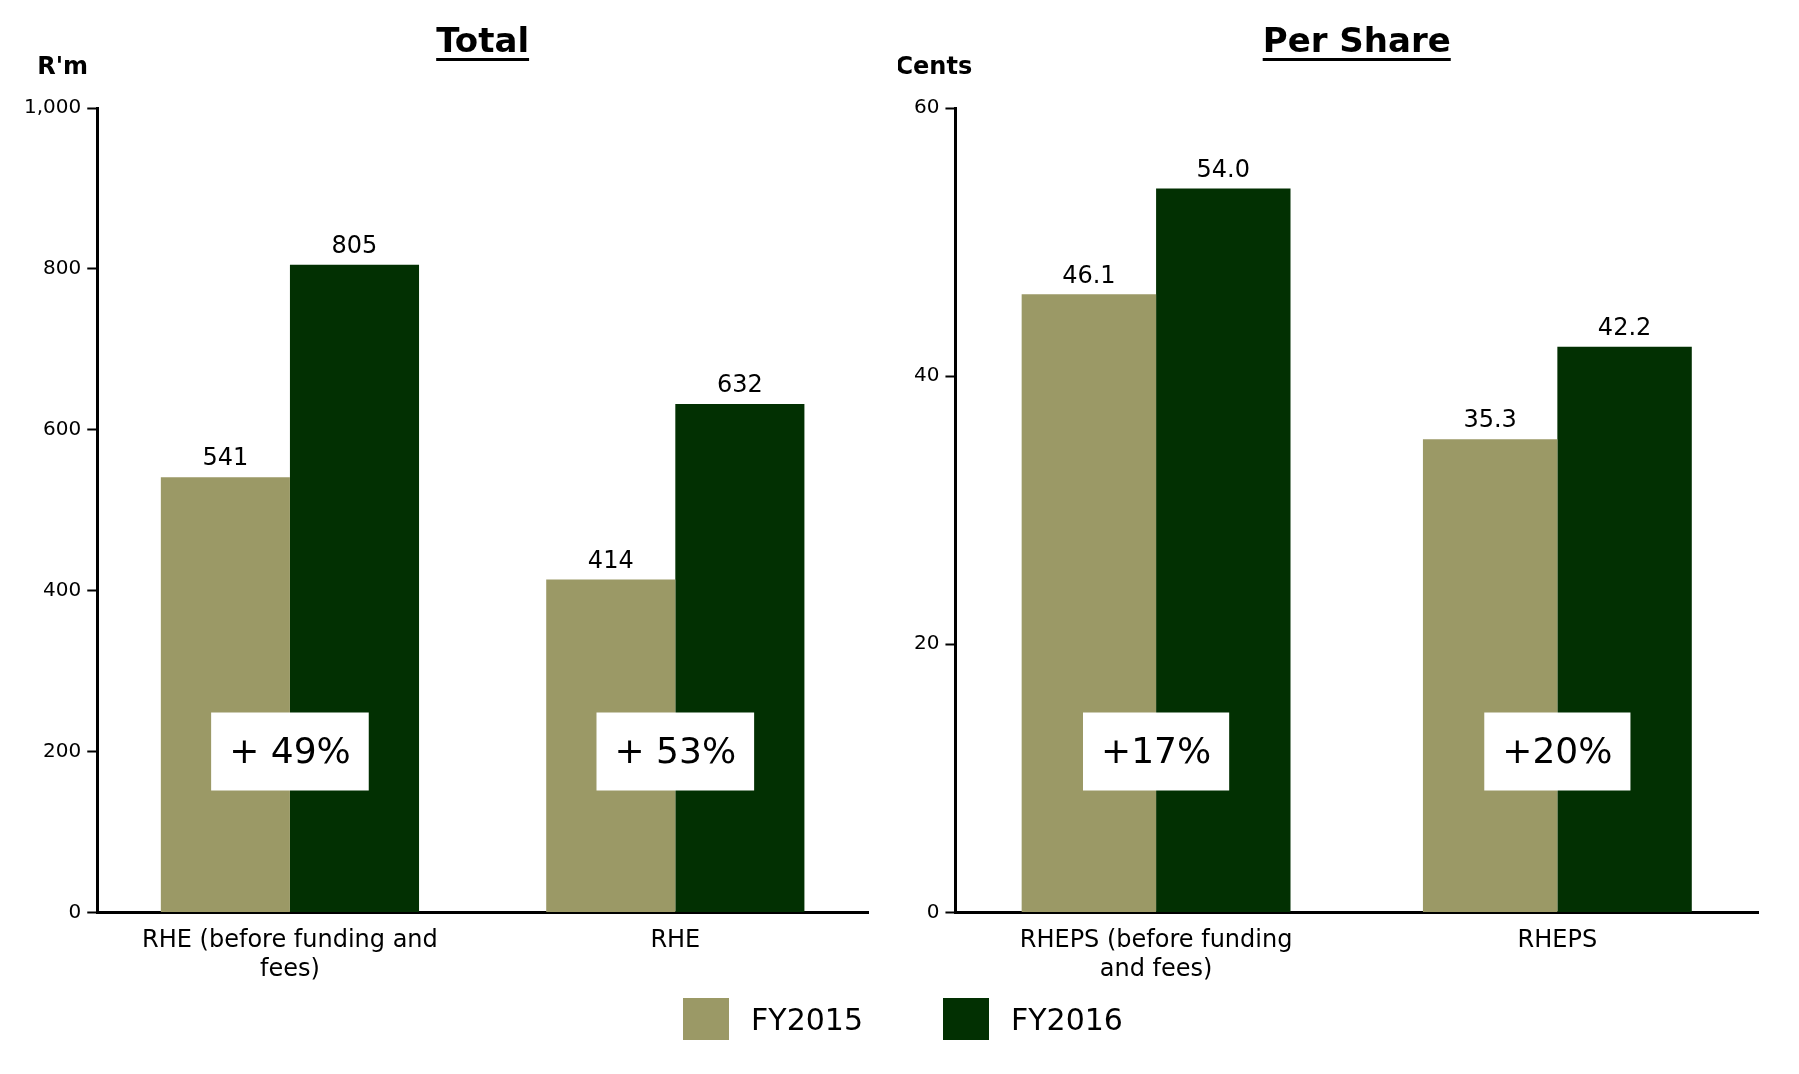 The image size is (1799, 1074). What do you see at coordinates (1624, 326) in the screenshot?
I see `text: 42.2` at bounding box center [1624, 326].